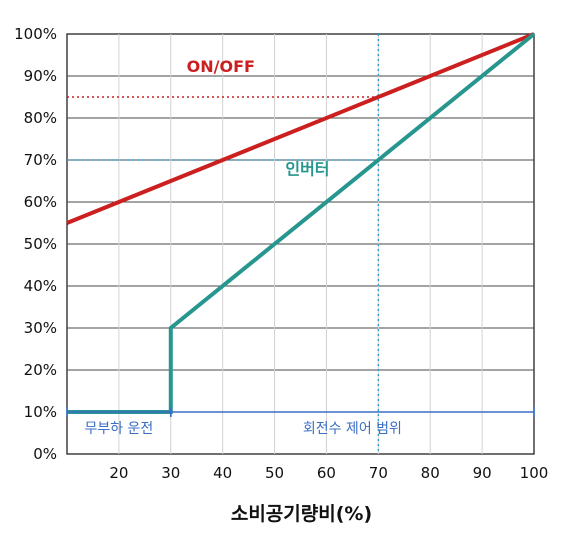  Describe the element at coordinates (307, 169) in the screenshot. I see `series-label-inverter: 인버터` at that location.